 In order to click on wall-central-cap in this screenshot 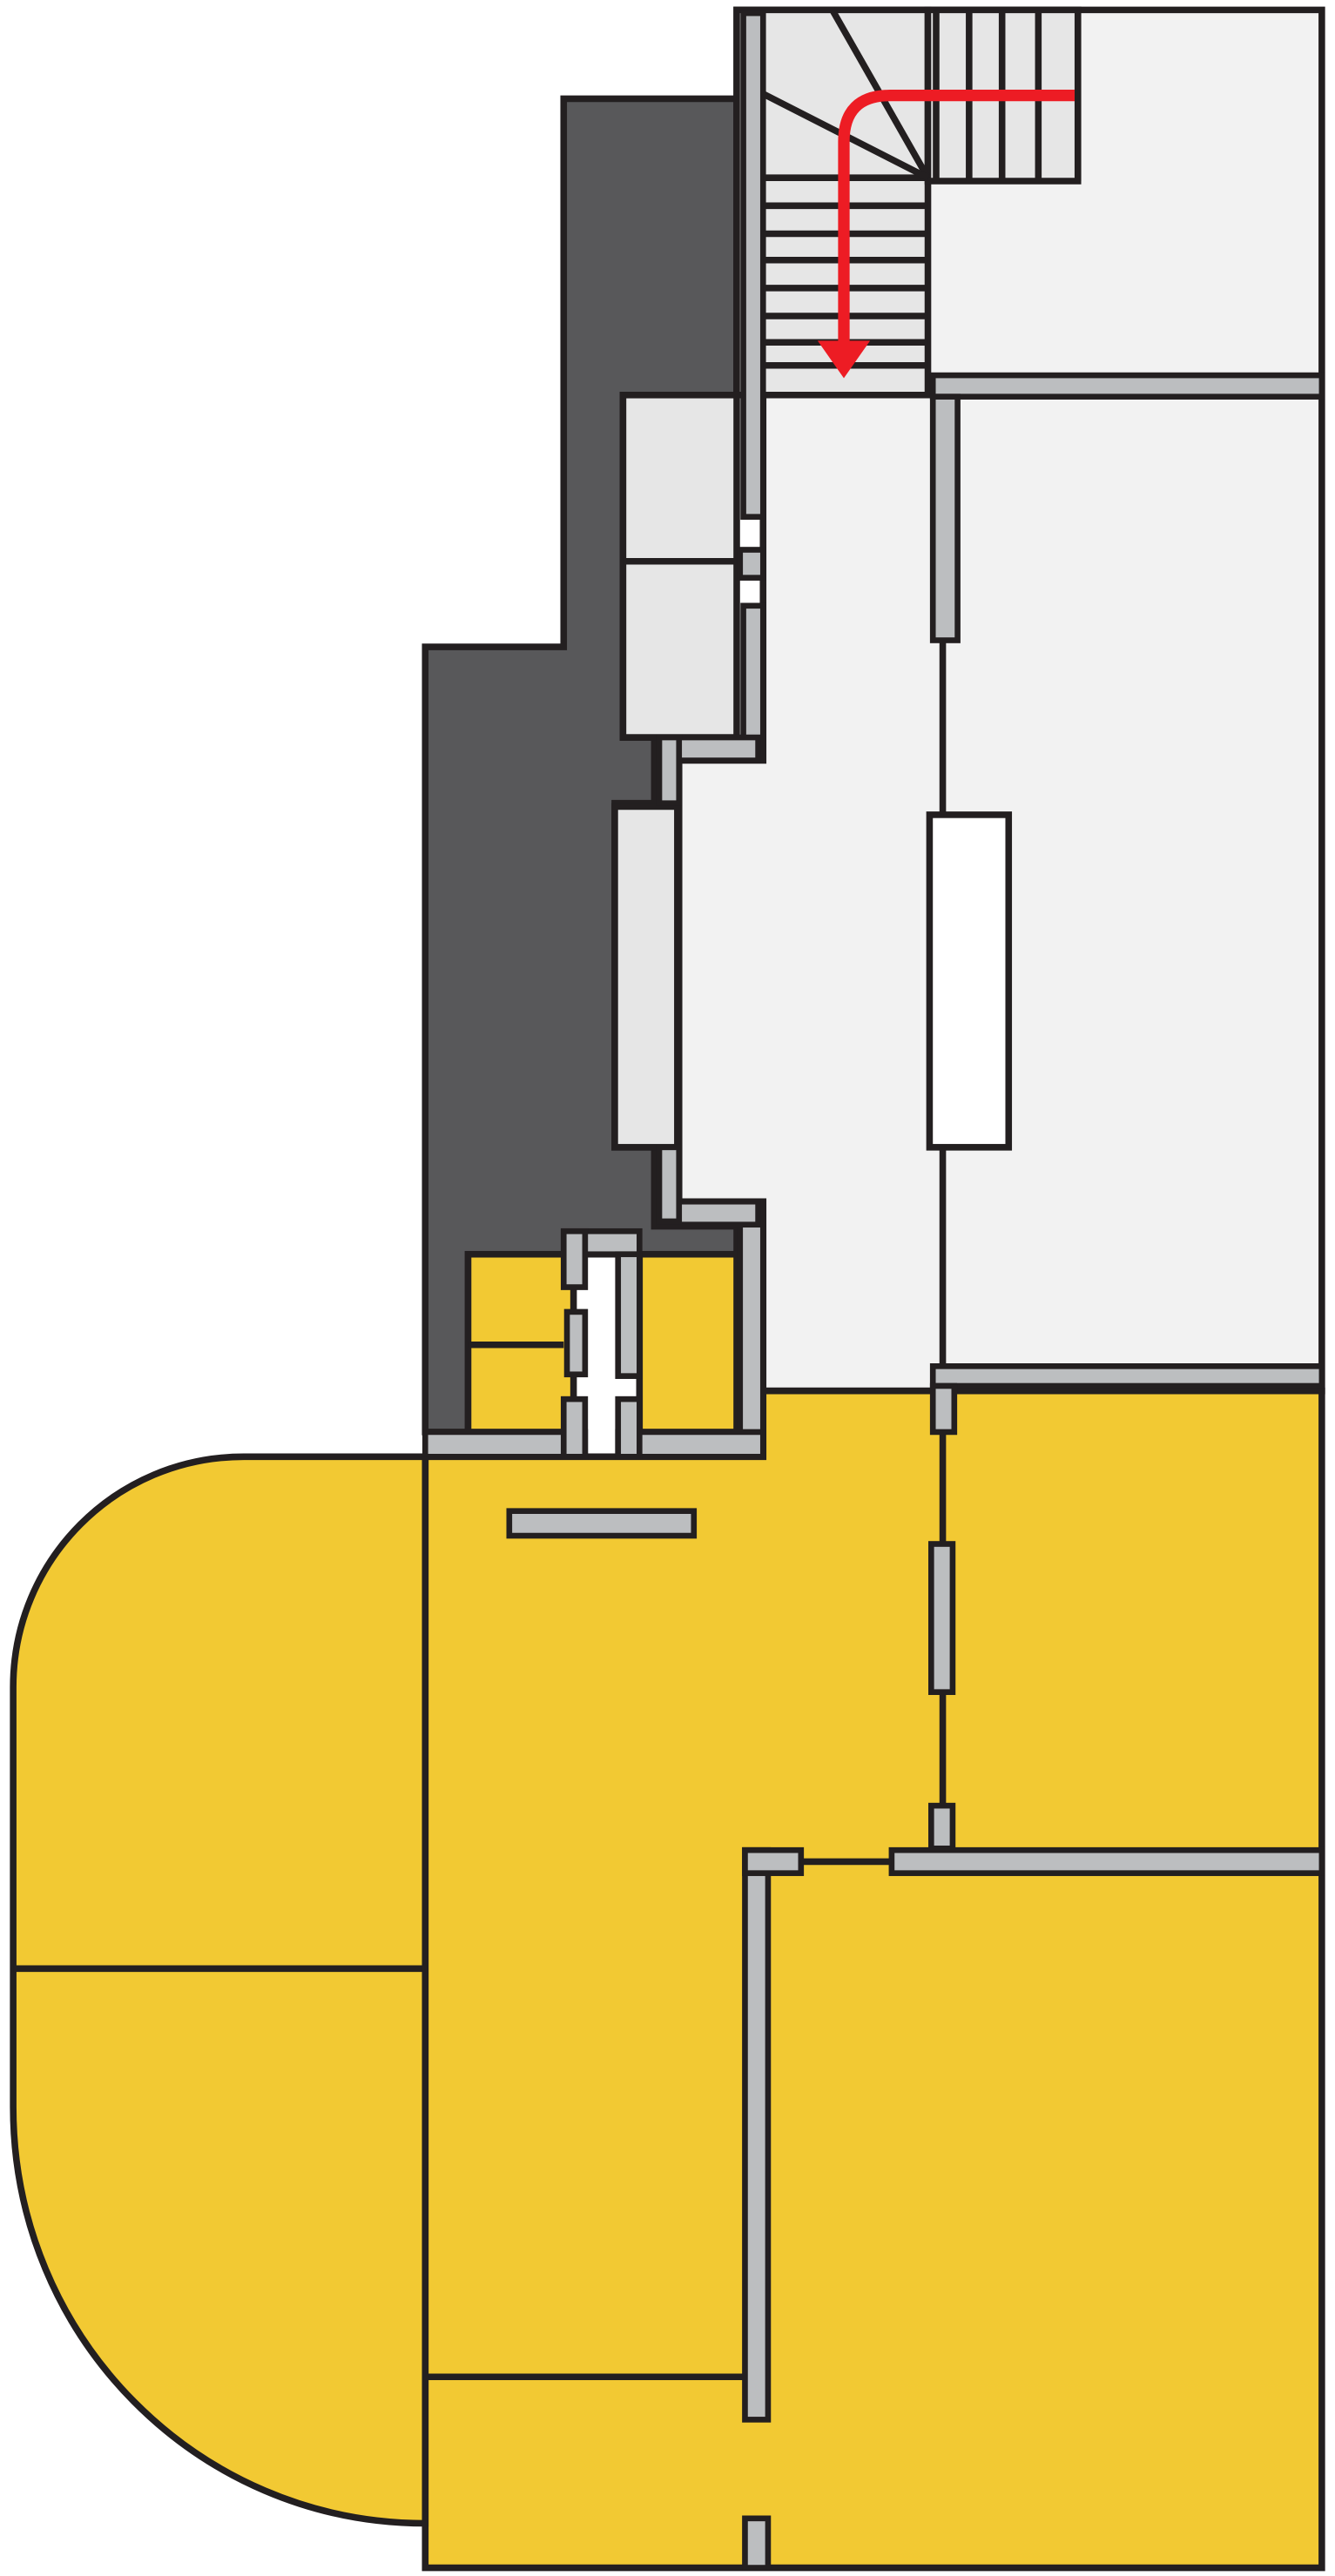, I will do `click(773, 1861)`.